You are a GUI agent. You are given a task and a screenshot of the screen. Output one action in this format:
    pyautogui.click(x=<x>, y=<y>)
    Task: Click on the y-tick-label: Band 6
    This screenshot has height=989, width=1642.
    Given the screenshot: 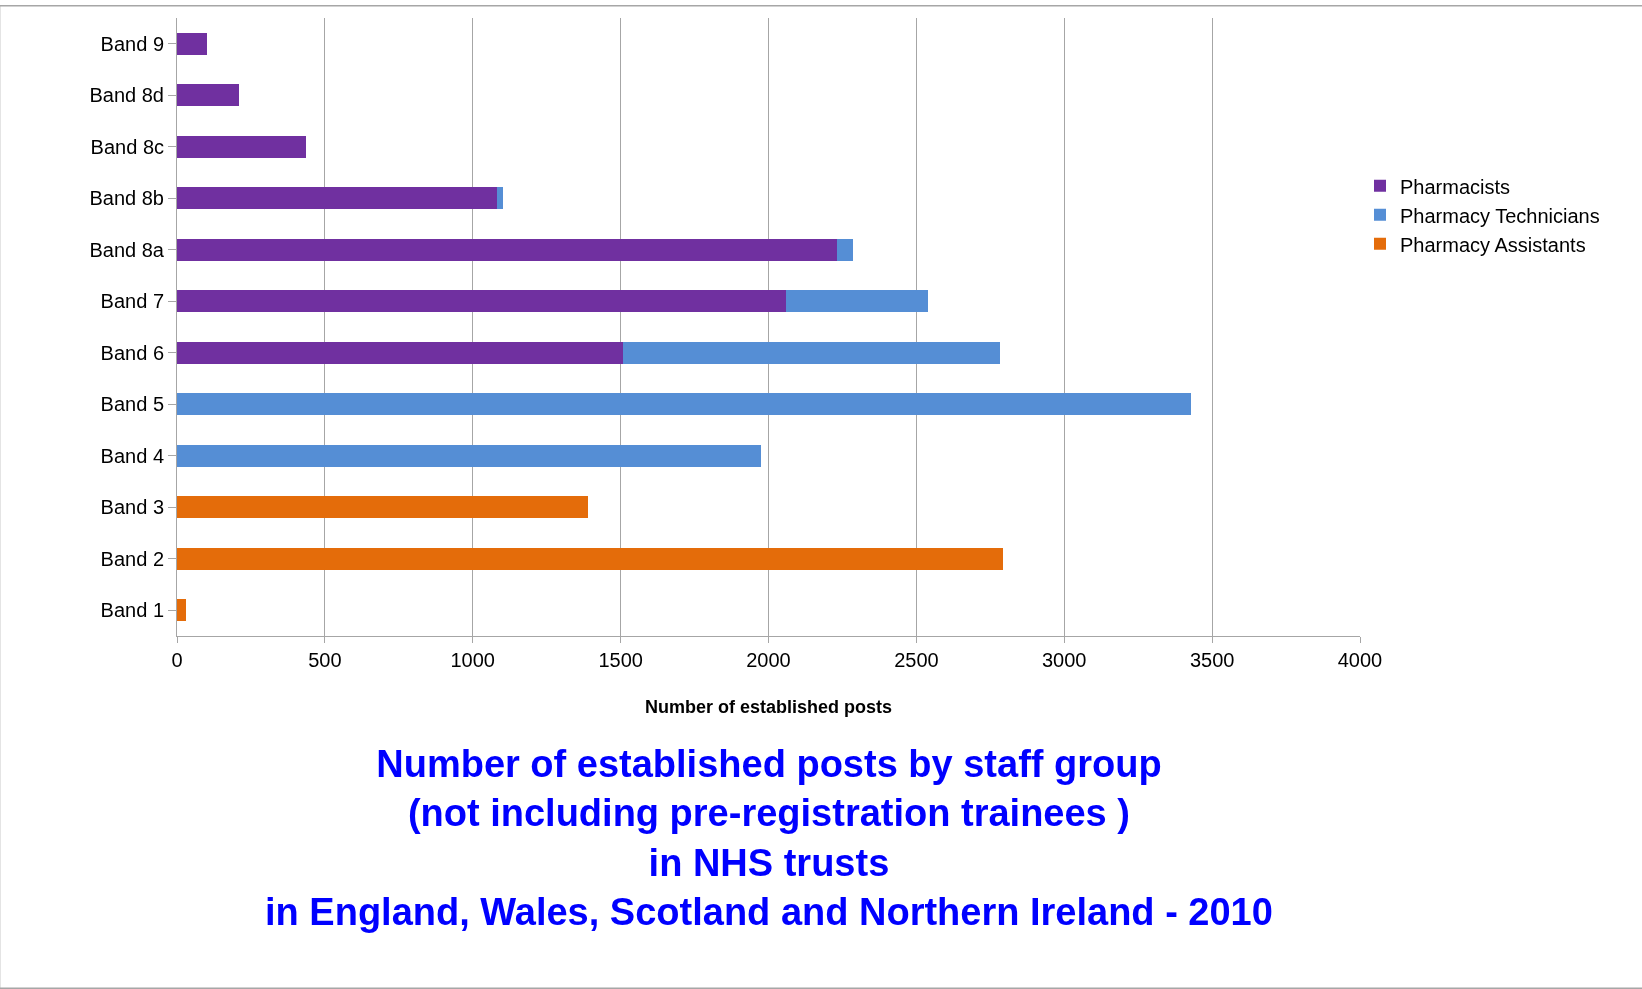 What is the action you would take?
    pyautogui.click(x=132, y=352)
    